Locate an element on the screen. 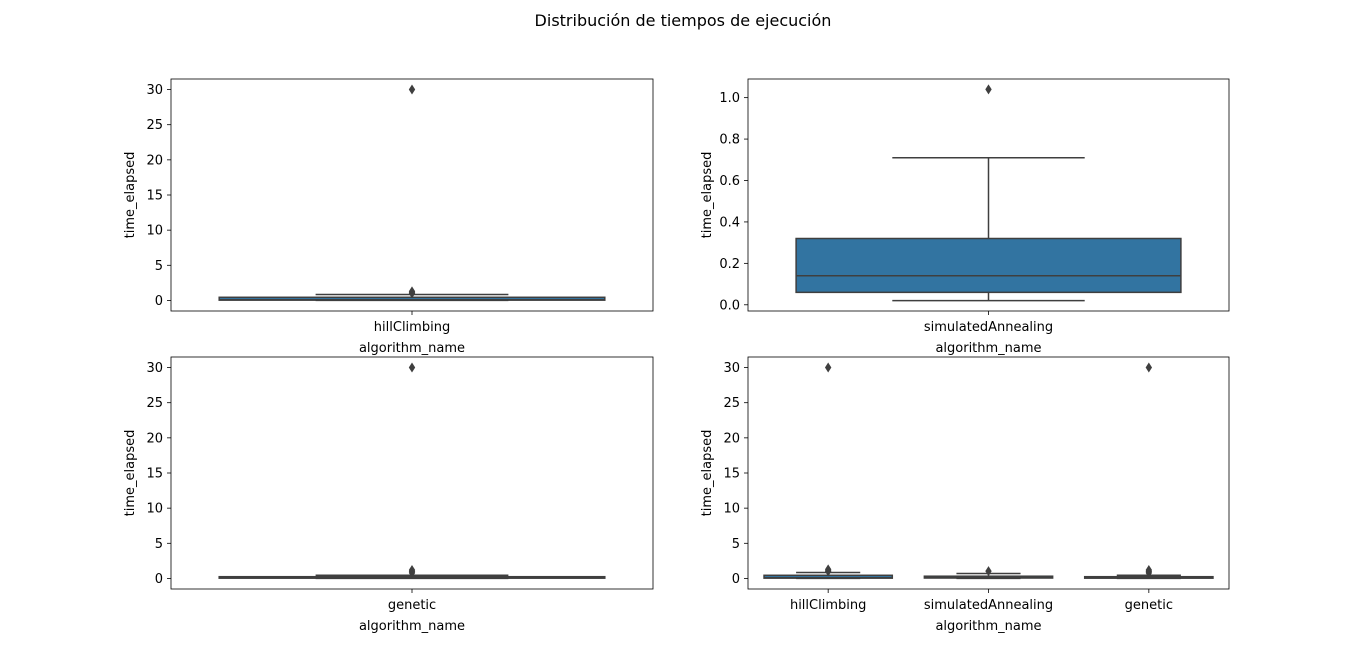  box-iqr is located at coordinates (988, 265).